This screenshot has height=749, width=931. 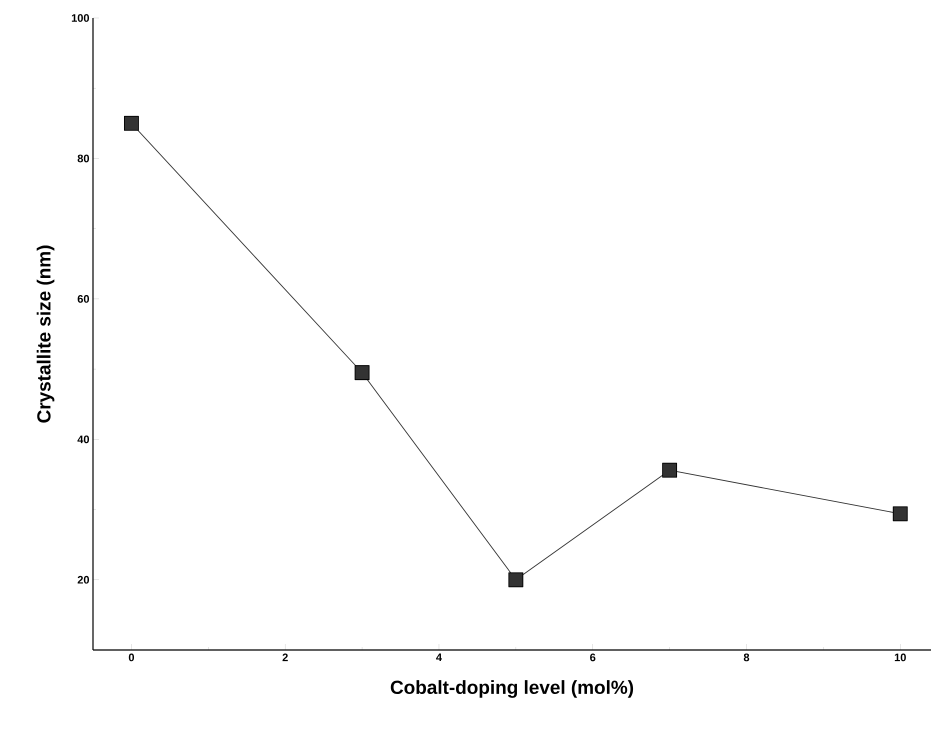 I want to click on y-axis-title: Crystallite size (nm), so click(x=45, y=334).